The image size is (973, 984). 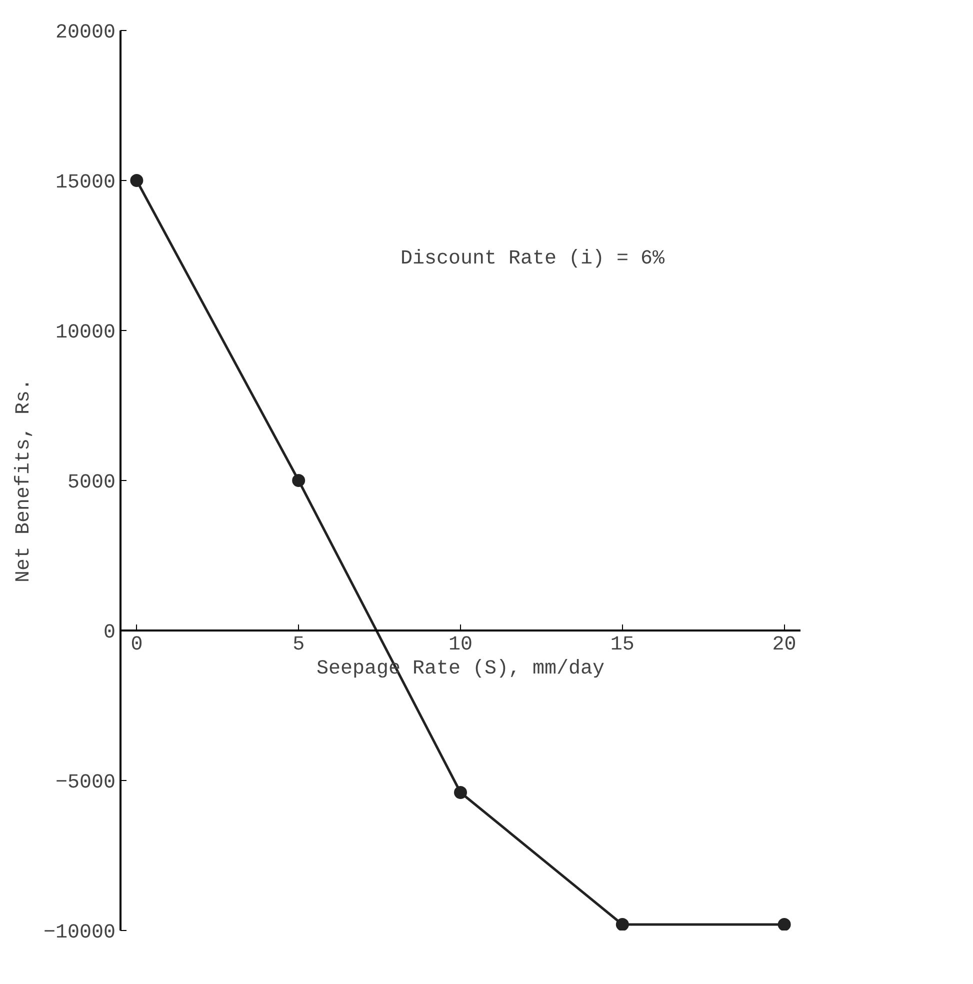 I want to click on annotation: Discount Rate (i) = 6%, so click(x=533, y=259).